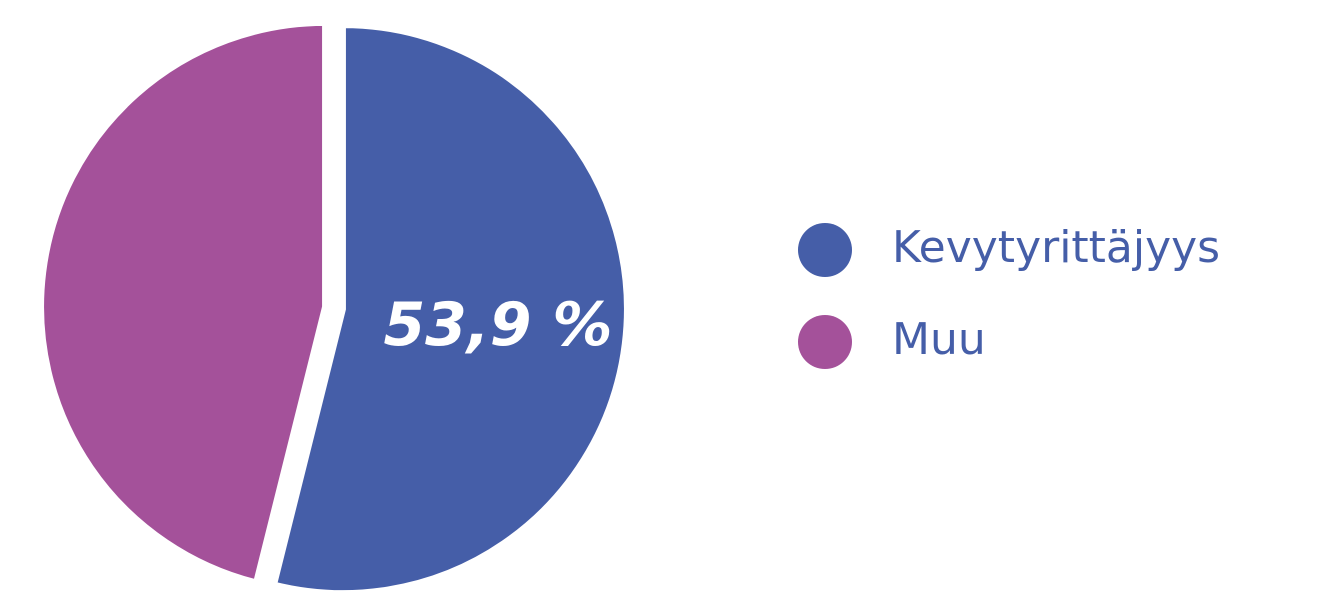  What do you see at coordinates (1056, 247) in the screenshot?
I see `legend-label: Kevytyrittäjyys` at bounding box center [1056, 247].